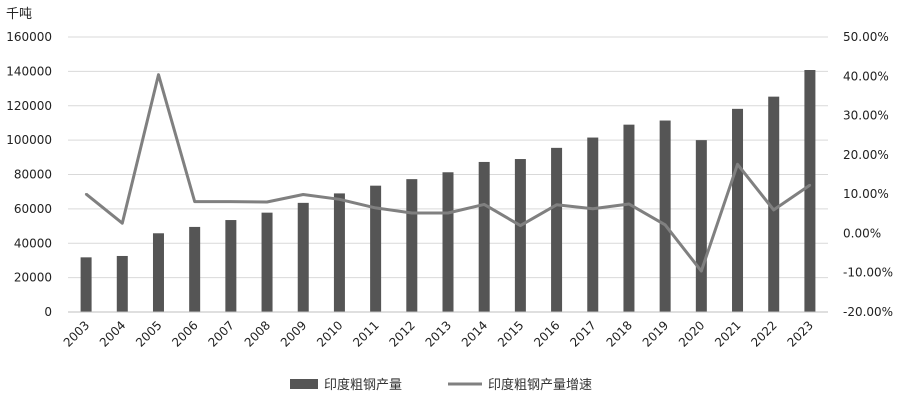  Describe the element at coordinates (691, 333) in the screenshot. I see `x-tick-label: 2020` at that location.